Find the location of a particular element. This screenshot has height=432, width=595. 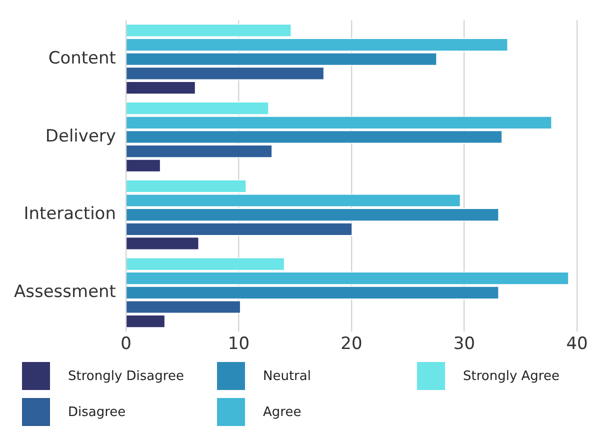

legend-label: Neutral is located at coordinates (287, 376).